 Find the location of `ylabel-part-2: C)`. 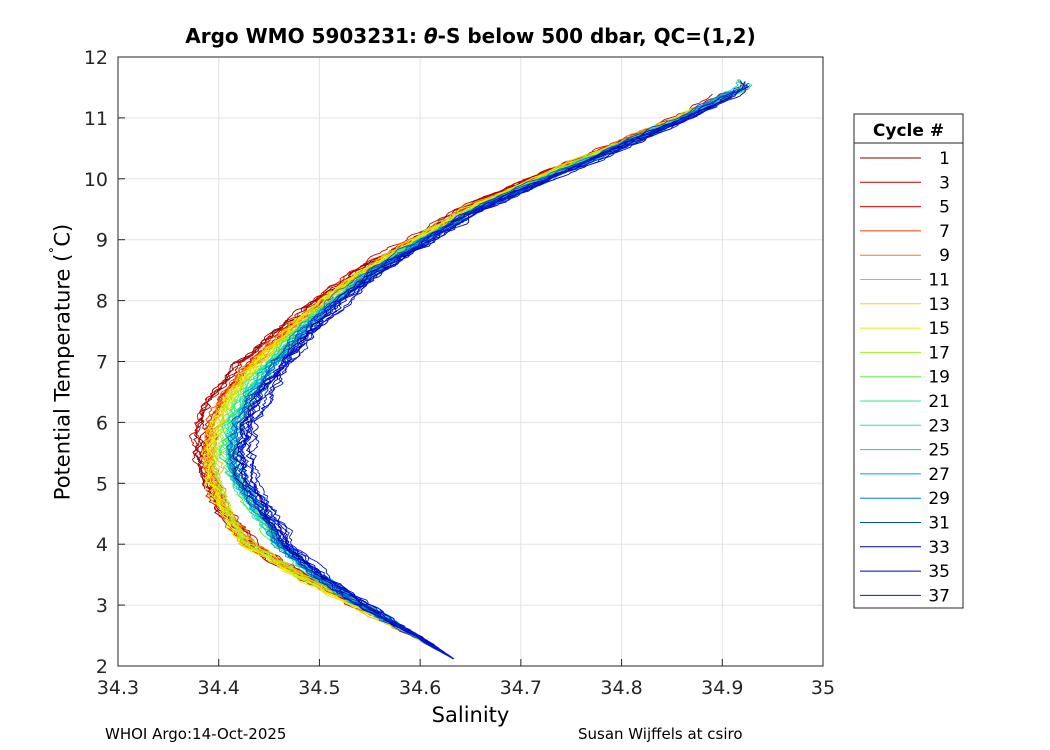

ylabel-part-2: C) is located at coordinates (62, 235).